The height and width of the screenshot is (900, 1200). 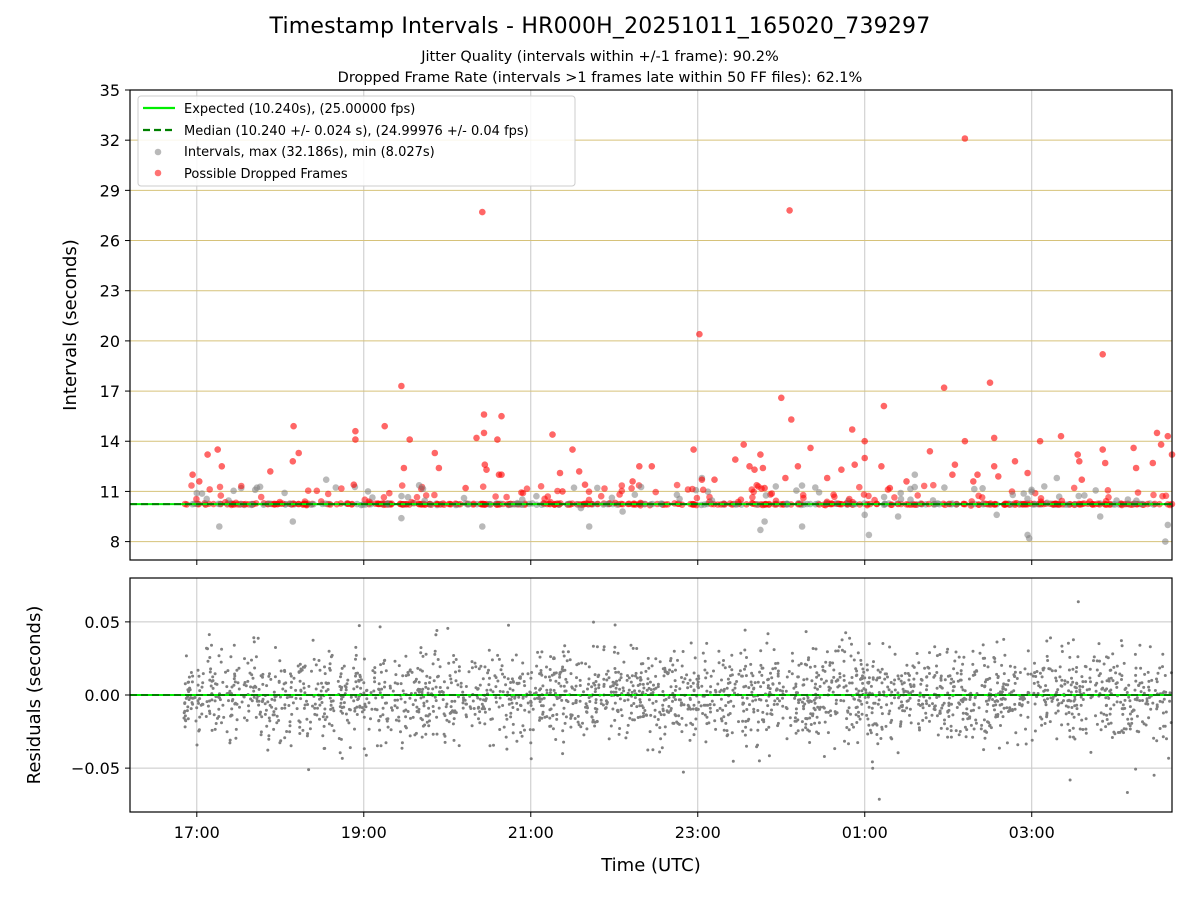 I want to click on x-tick-label: 23:00, so click(x=698, y=832).